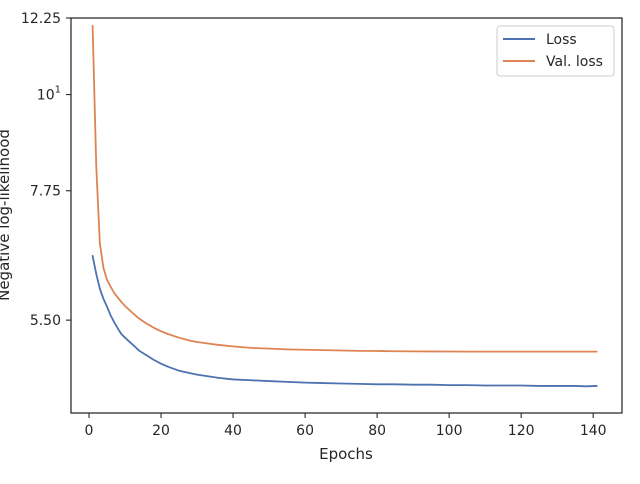  Describe the element at coordinates (574, 62) in the screenshot. I see `legend-label-val-loss: Val. loss` at that location.